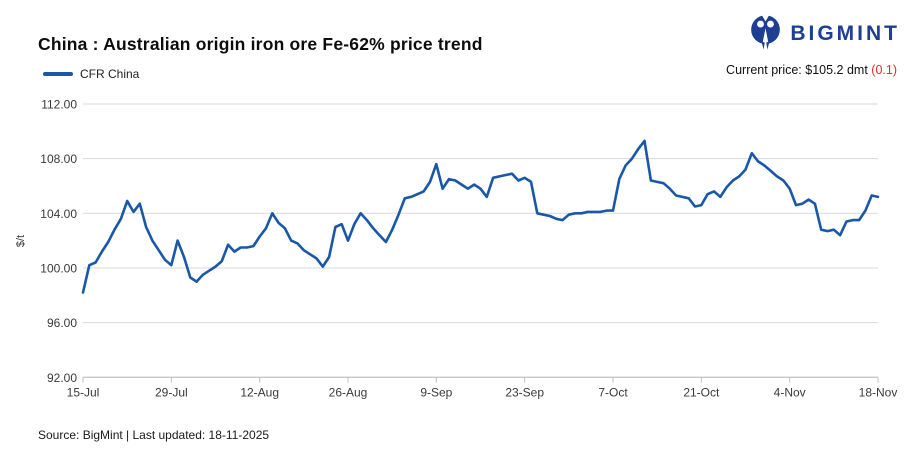  I want to click on y-tick-label: 104.00, so click(58, 214).